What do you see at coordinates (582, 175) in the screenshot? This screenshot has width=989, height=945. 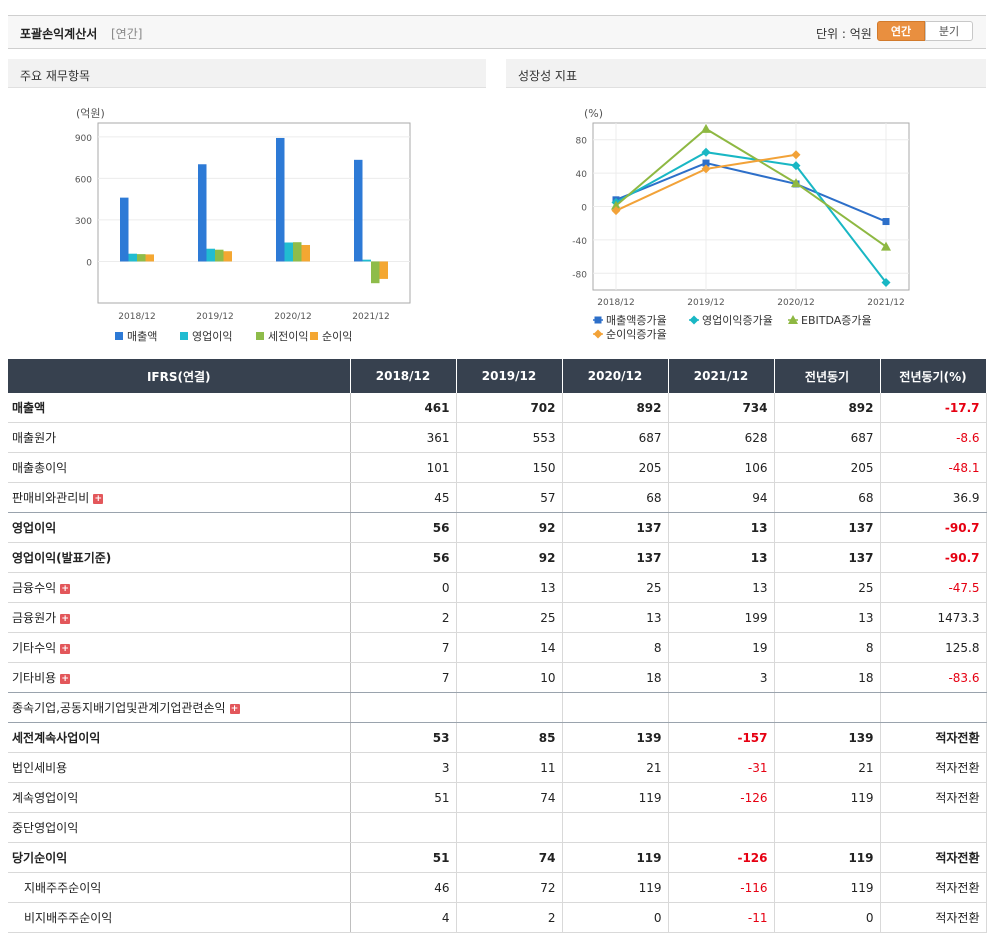 I see `line-chart-y-tick: 40` at bounding box center [582, 175].